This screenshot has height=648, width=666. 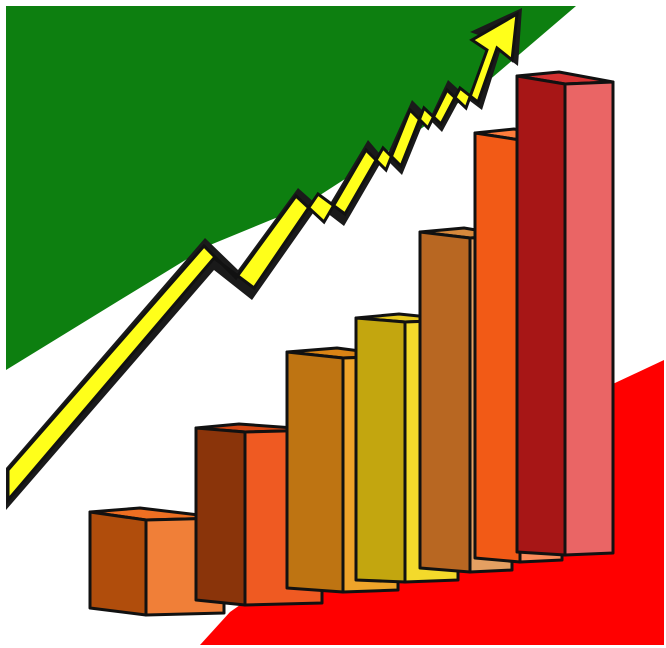 What do you see at coordinates (315, 472) in the screenshot?
I see `bar-3-side` at bounding box center [315, 472].